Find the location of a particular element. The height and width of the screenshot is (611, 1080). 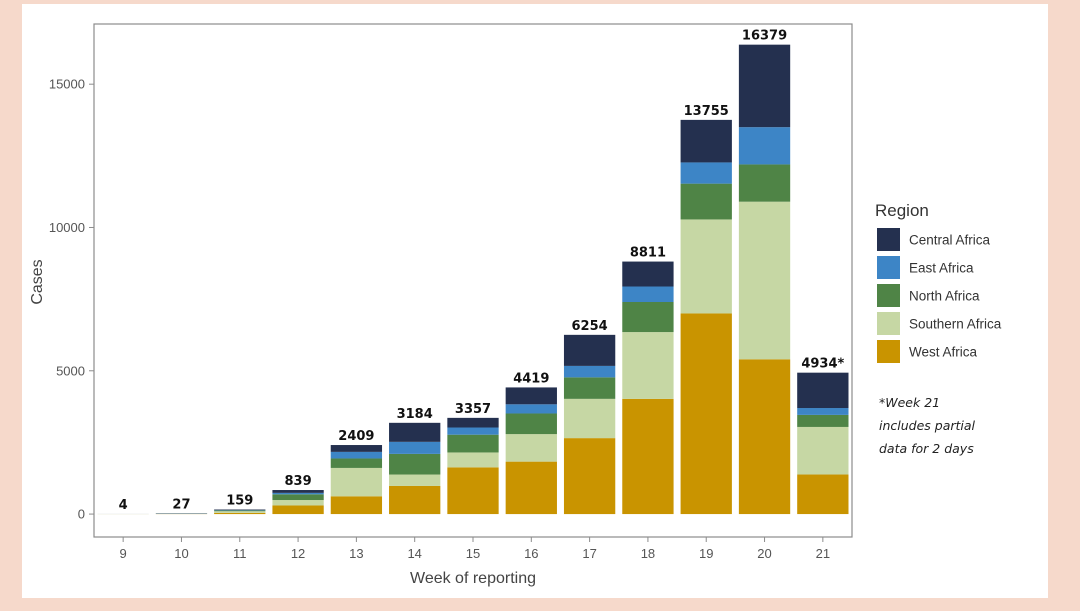

bar-week-11-west-africa is located at coordinates (240, 513).